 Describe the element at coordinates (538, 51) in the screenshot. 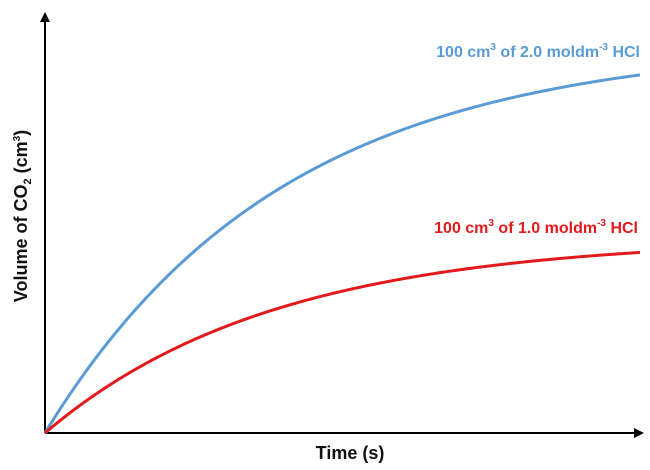

I see `series-label-2m-hcl: 100 cm3 of 2.0 moldm-3 HCl` at that location.